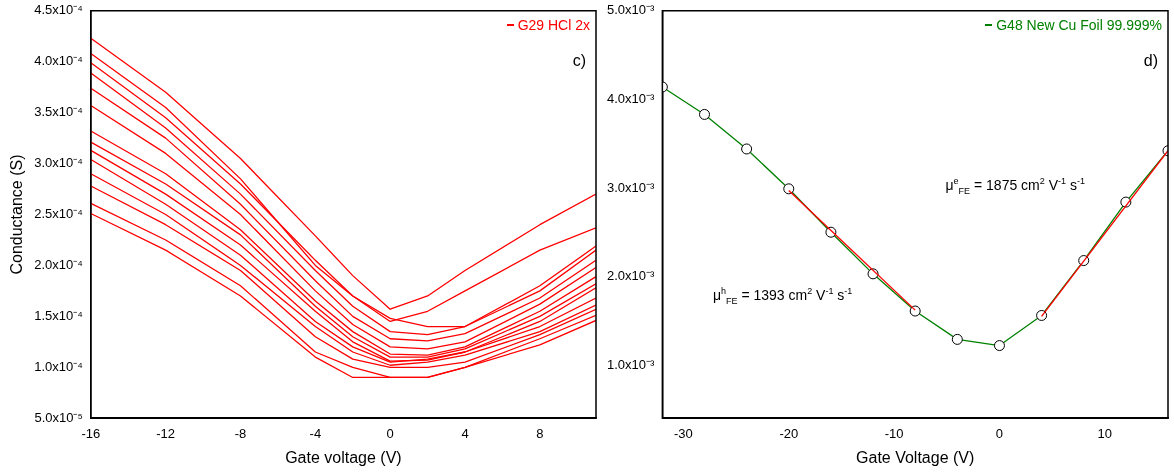 The height and width of the screenshot is (472, 1174). What do you see at coordinates (17, 214) in the screenshot?
I see `y-axis-title: Conductance (S)` at bounding box center [17, 214].